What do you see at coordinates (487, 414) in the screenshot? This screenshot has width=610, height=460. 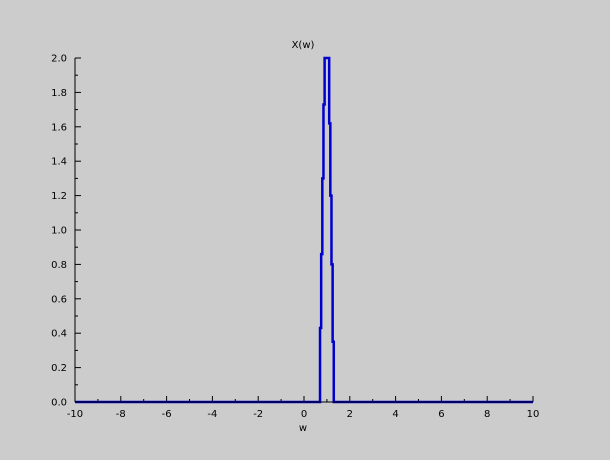 I see `x-tick-label: 8` at bounding box center [487, 414].